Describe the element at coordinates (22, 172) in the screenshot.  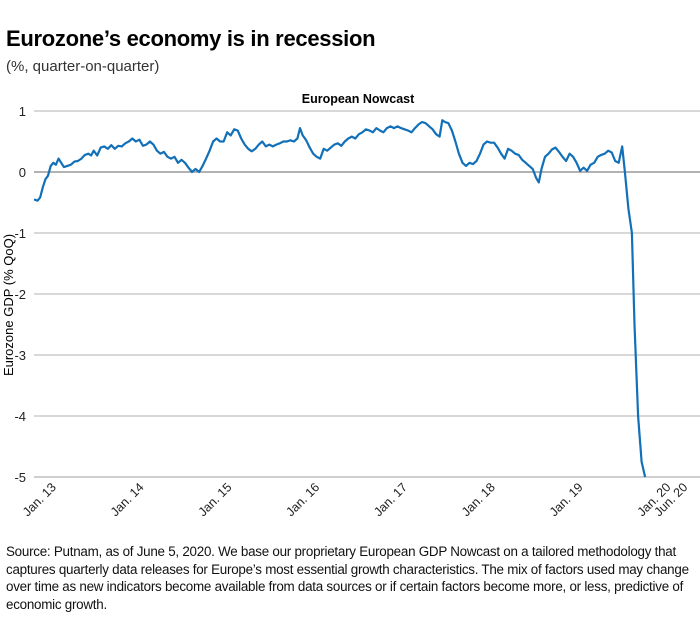
I see `y-tick-label: 0` at that location.